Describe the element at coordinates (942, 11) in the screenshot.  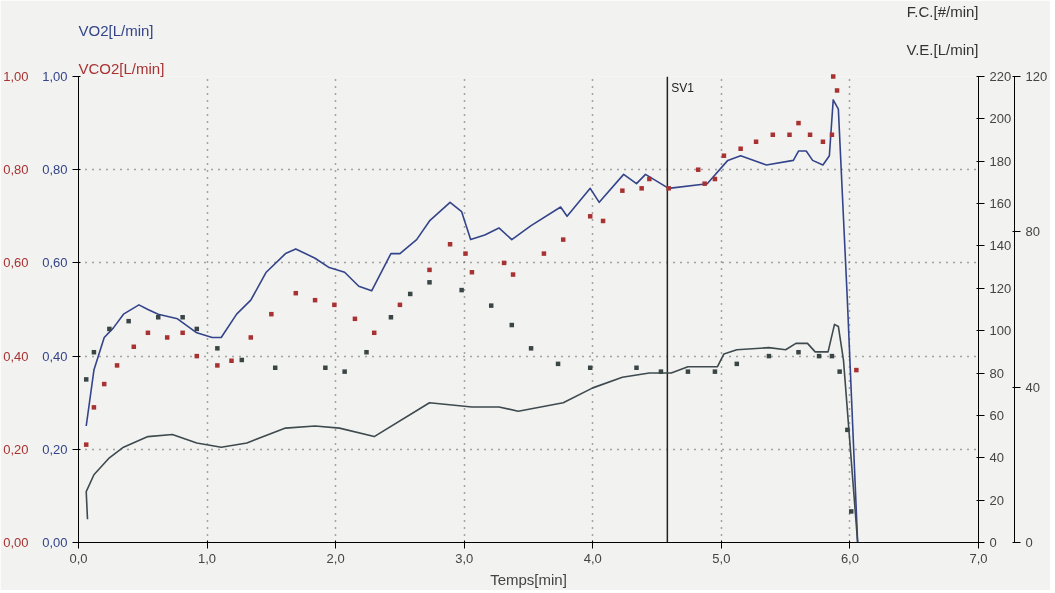
I see `y2-axis-title: F.C.[#/min]` at that location.